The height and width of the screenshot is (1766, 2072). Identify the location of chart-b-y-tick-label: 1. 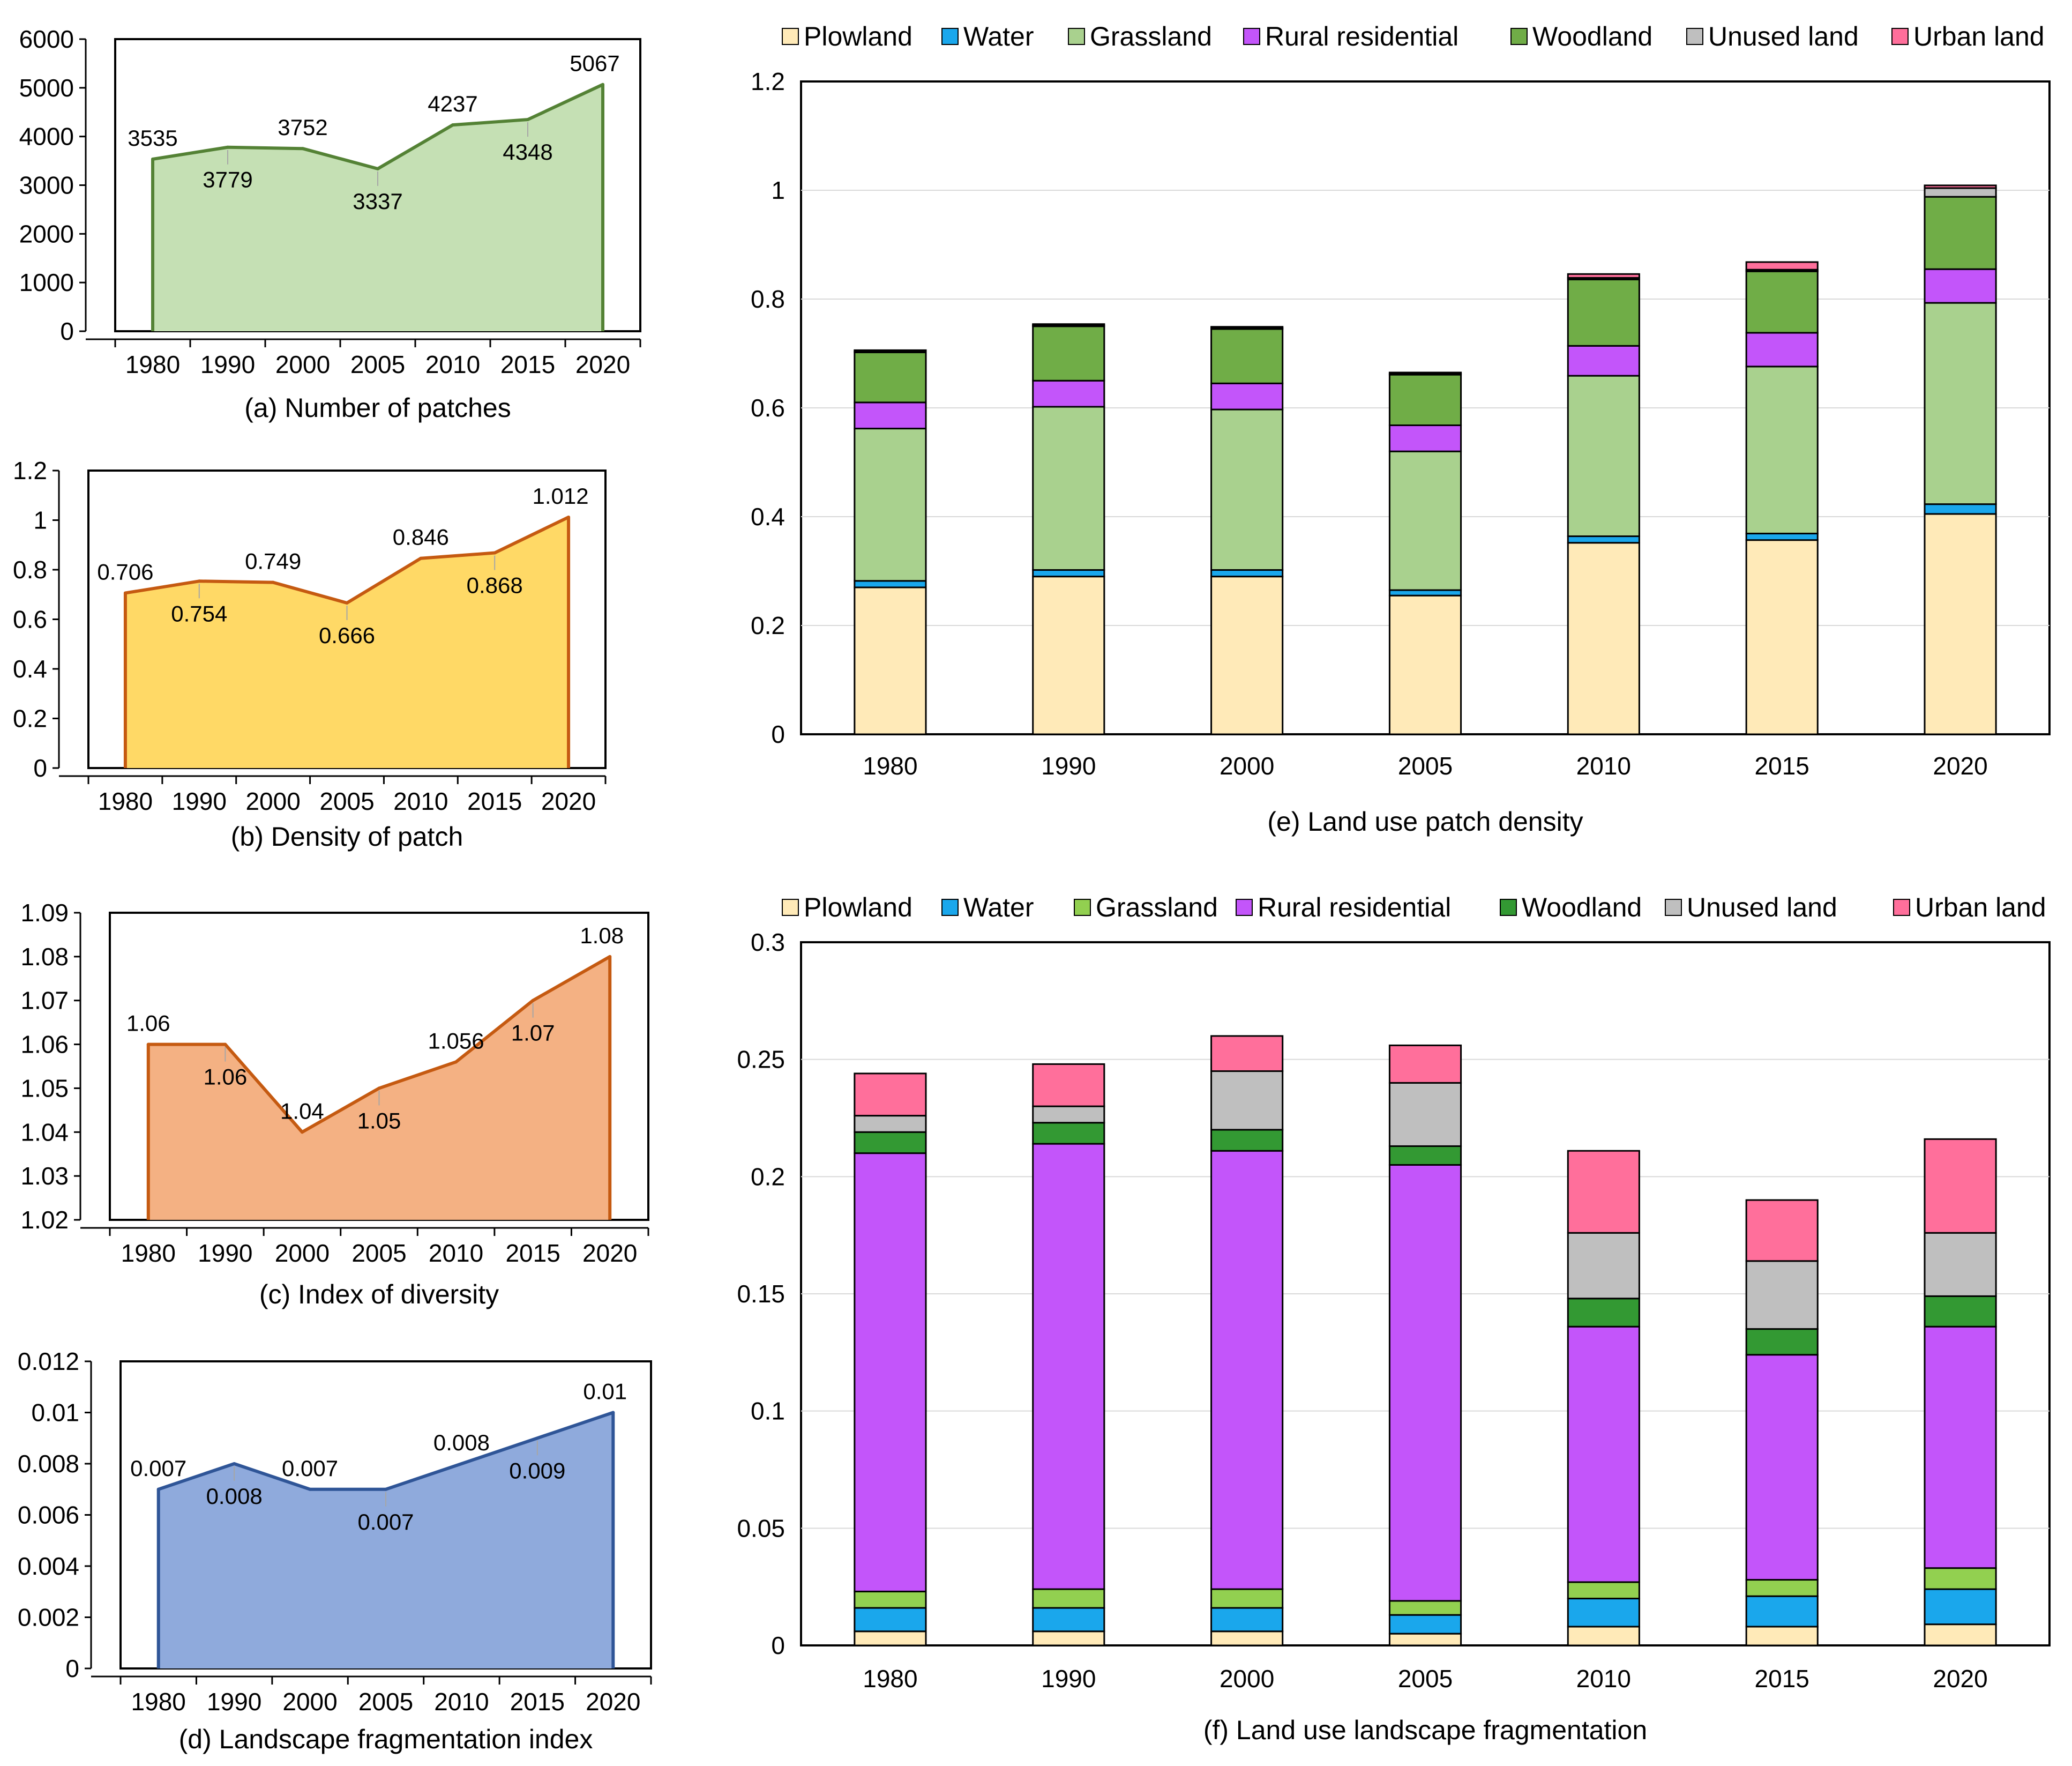
(40, 520).